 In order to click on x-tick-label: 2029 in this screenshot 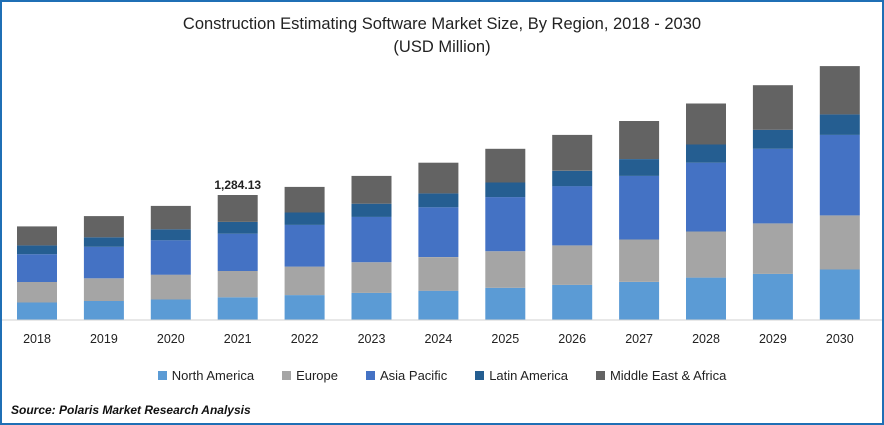, I will do `click(773, 339)`.